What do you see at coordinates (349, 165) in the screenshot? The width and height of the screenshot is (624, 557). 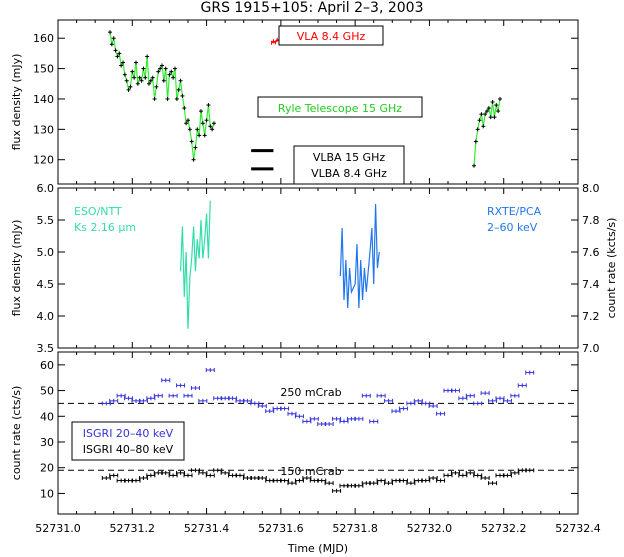 I see `vlba-label-box` at bounding box center [349, 165].